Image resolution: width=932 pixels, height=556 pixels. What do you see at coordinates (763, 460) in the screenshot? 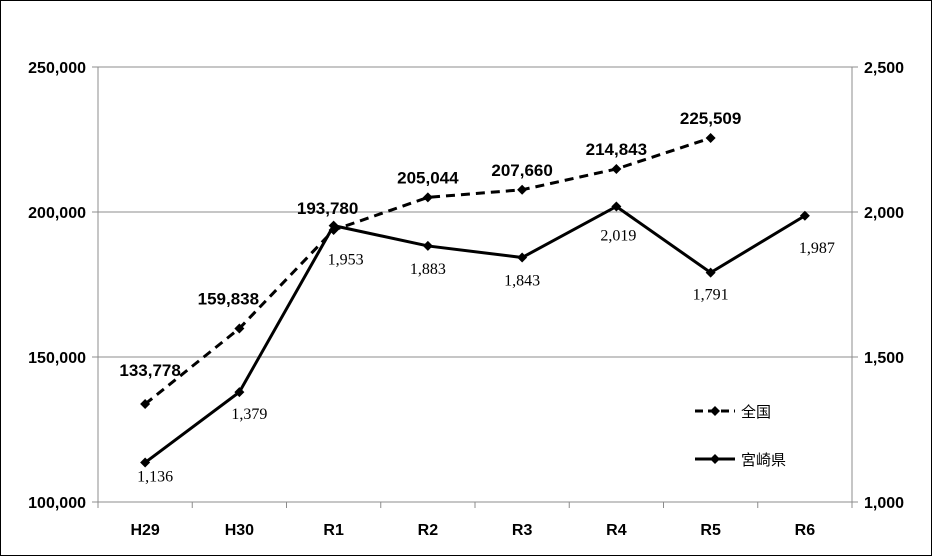
I see `legend-label-miyazaki: 宮崎県` at bounding box center [763, 460].